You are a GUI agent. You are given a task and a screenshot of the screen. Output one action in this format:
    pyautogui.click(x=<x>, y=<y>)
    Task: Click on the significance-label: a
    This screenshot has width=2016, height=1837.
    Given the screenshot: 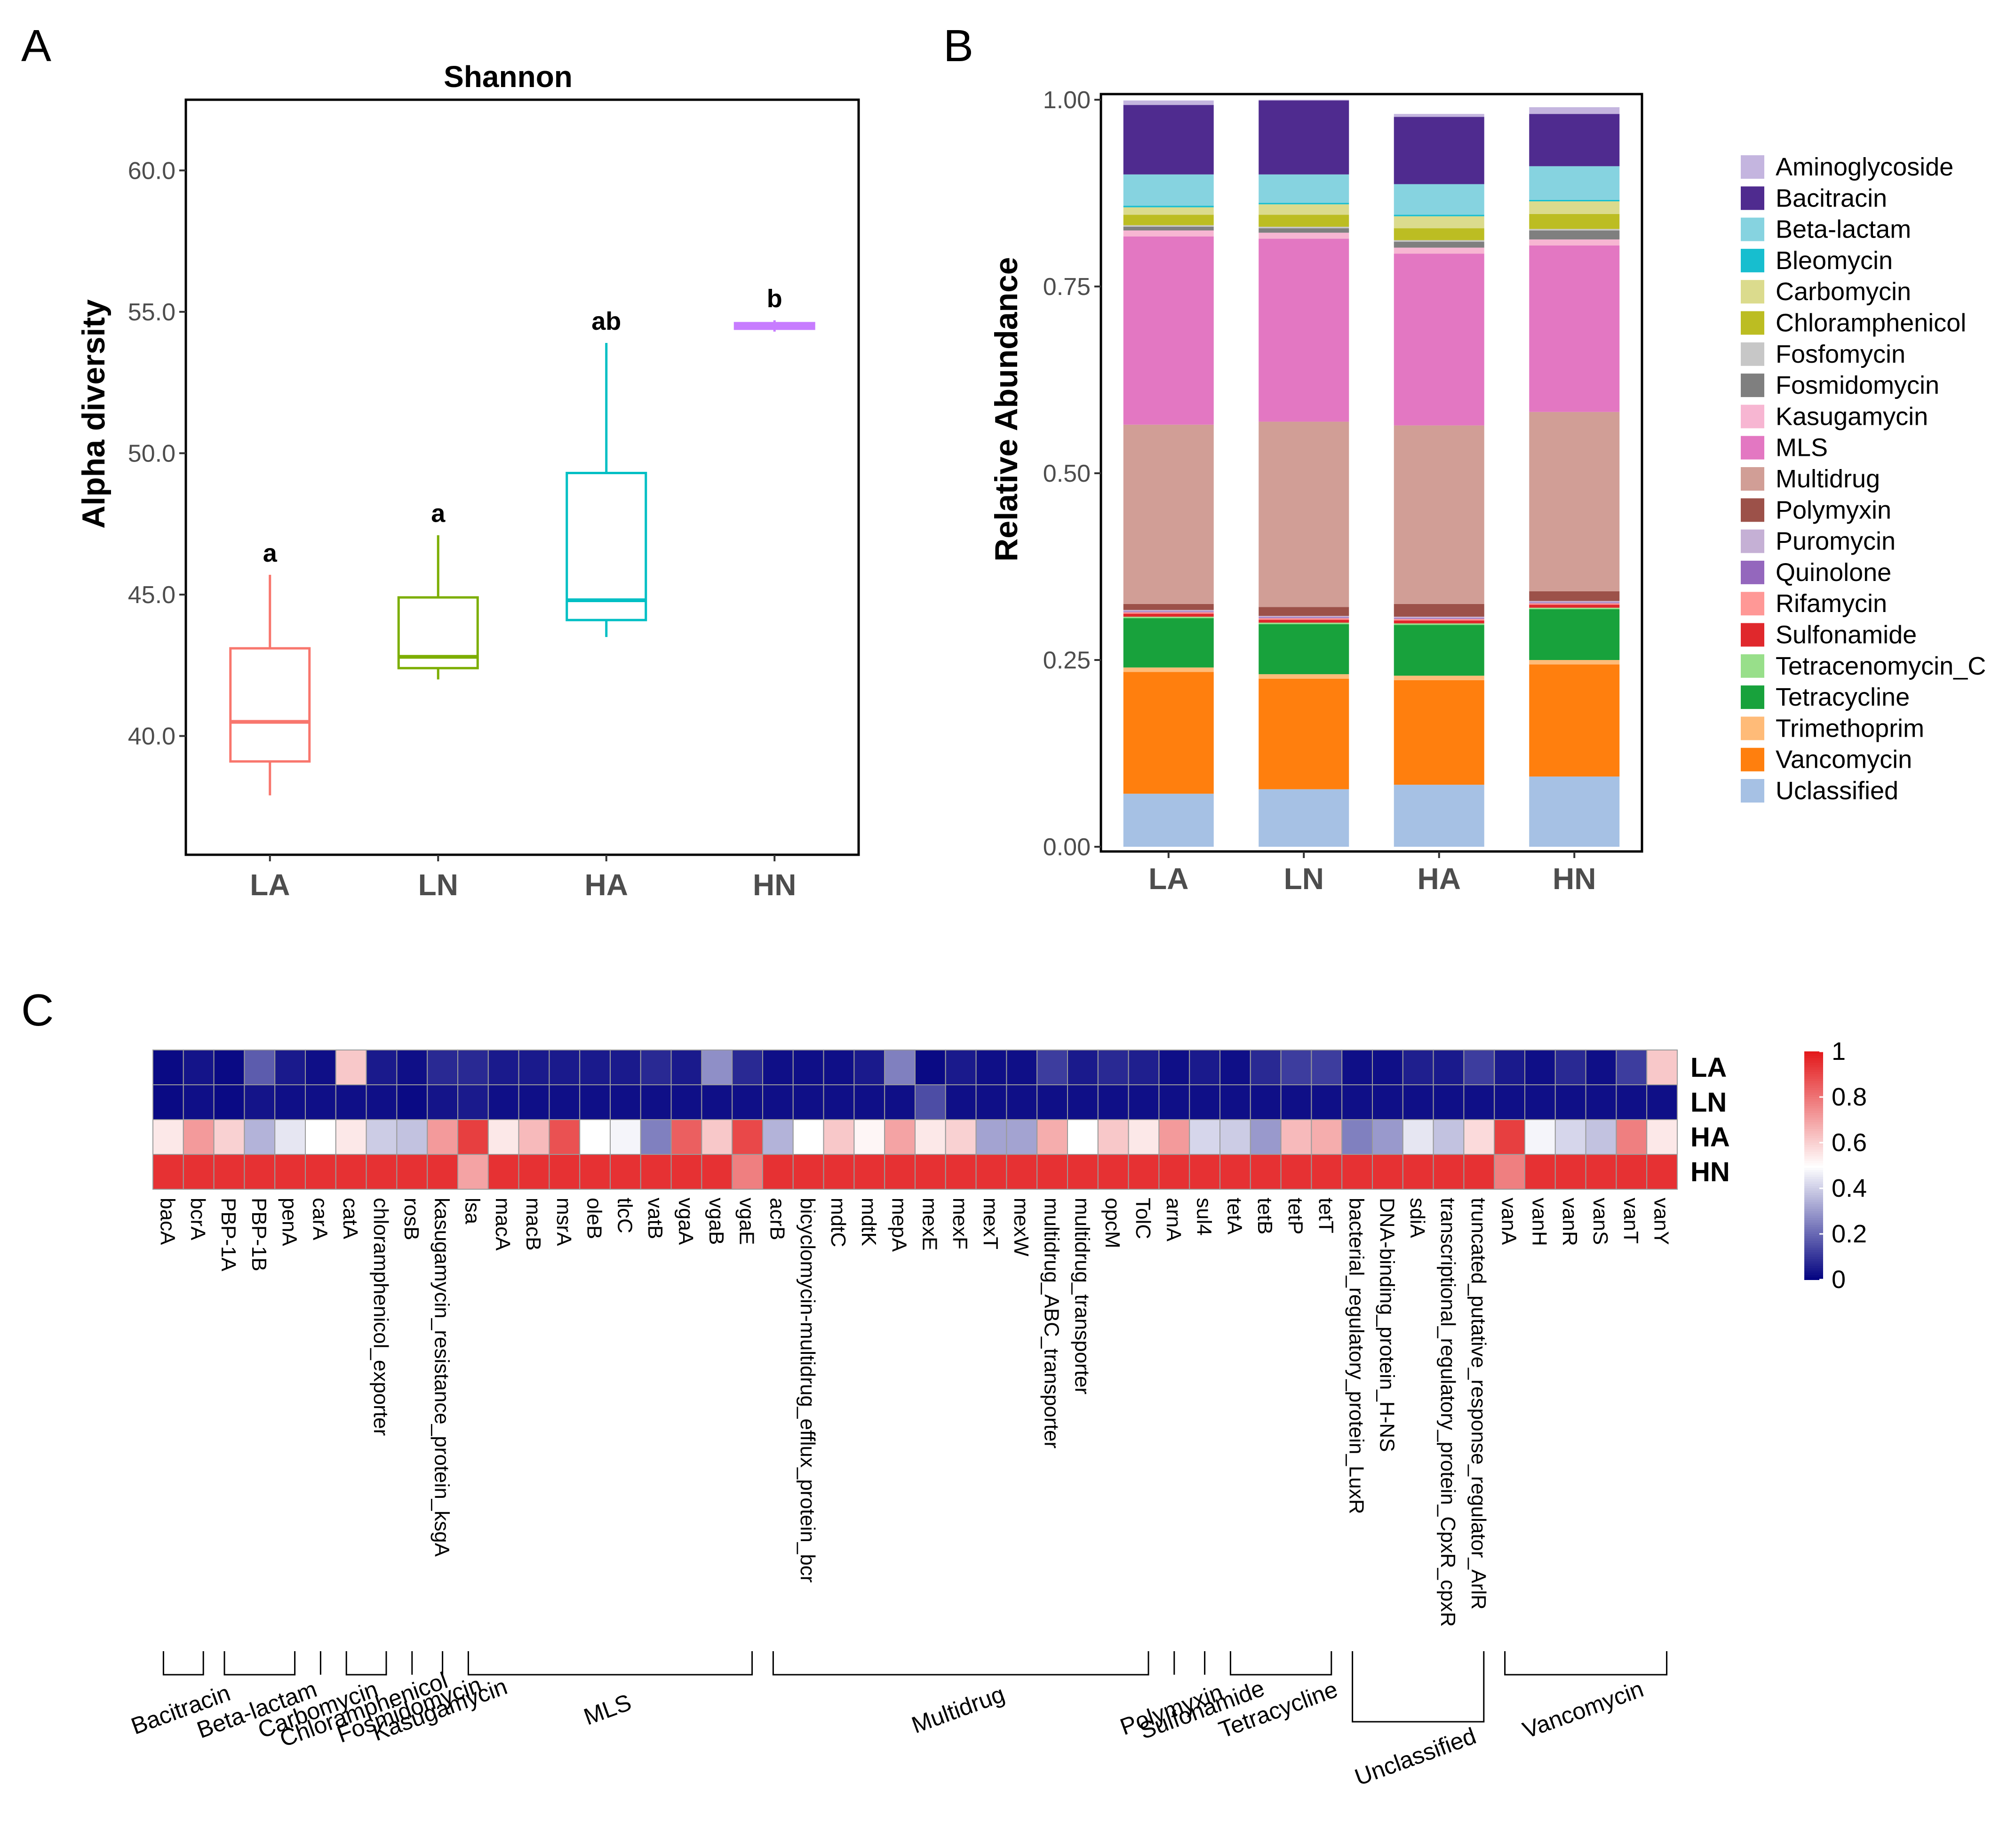 What is the action you would take?
    pyautogui.click(x=438, y=514)
    